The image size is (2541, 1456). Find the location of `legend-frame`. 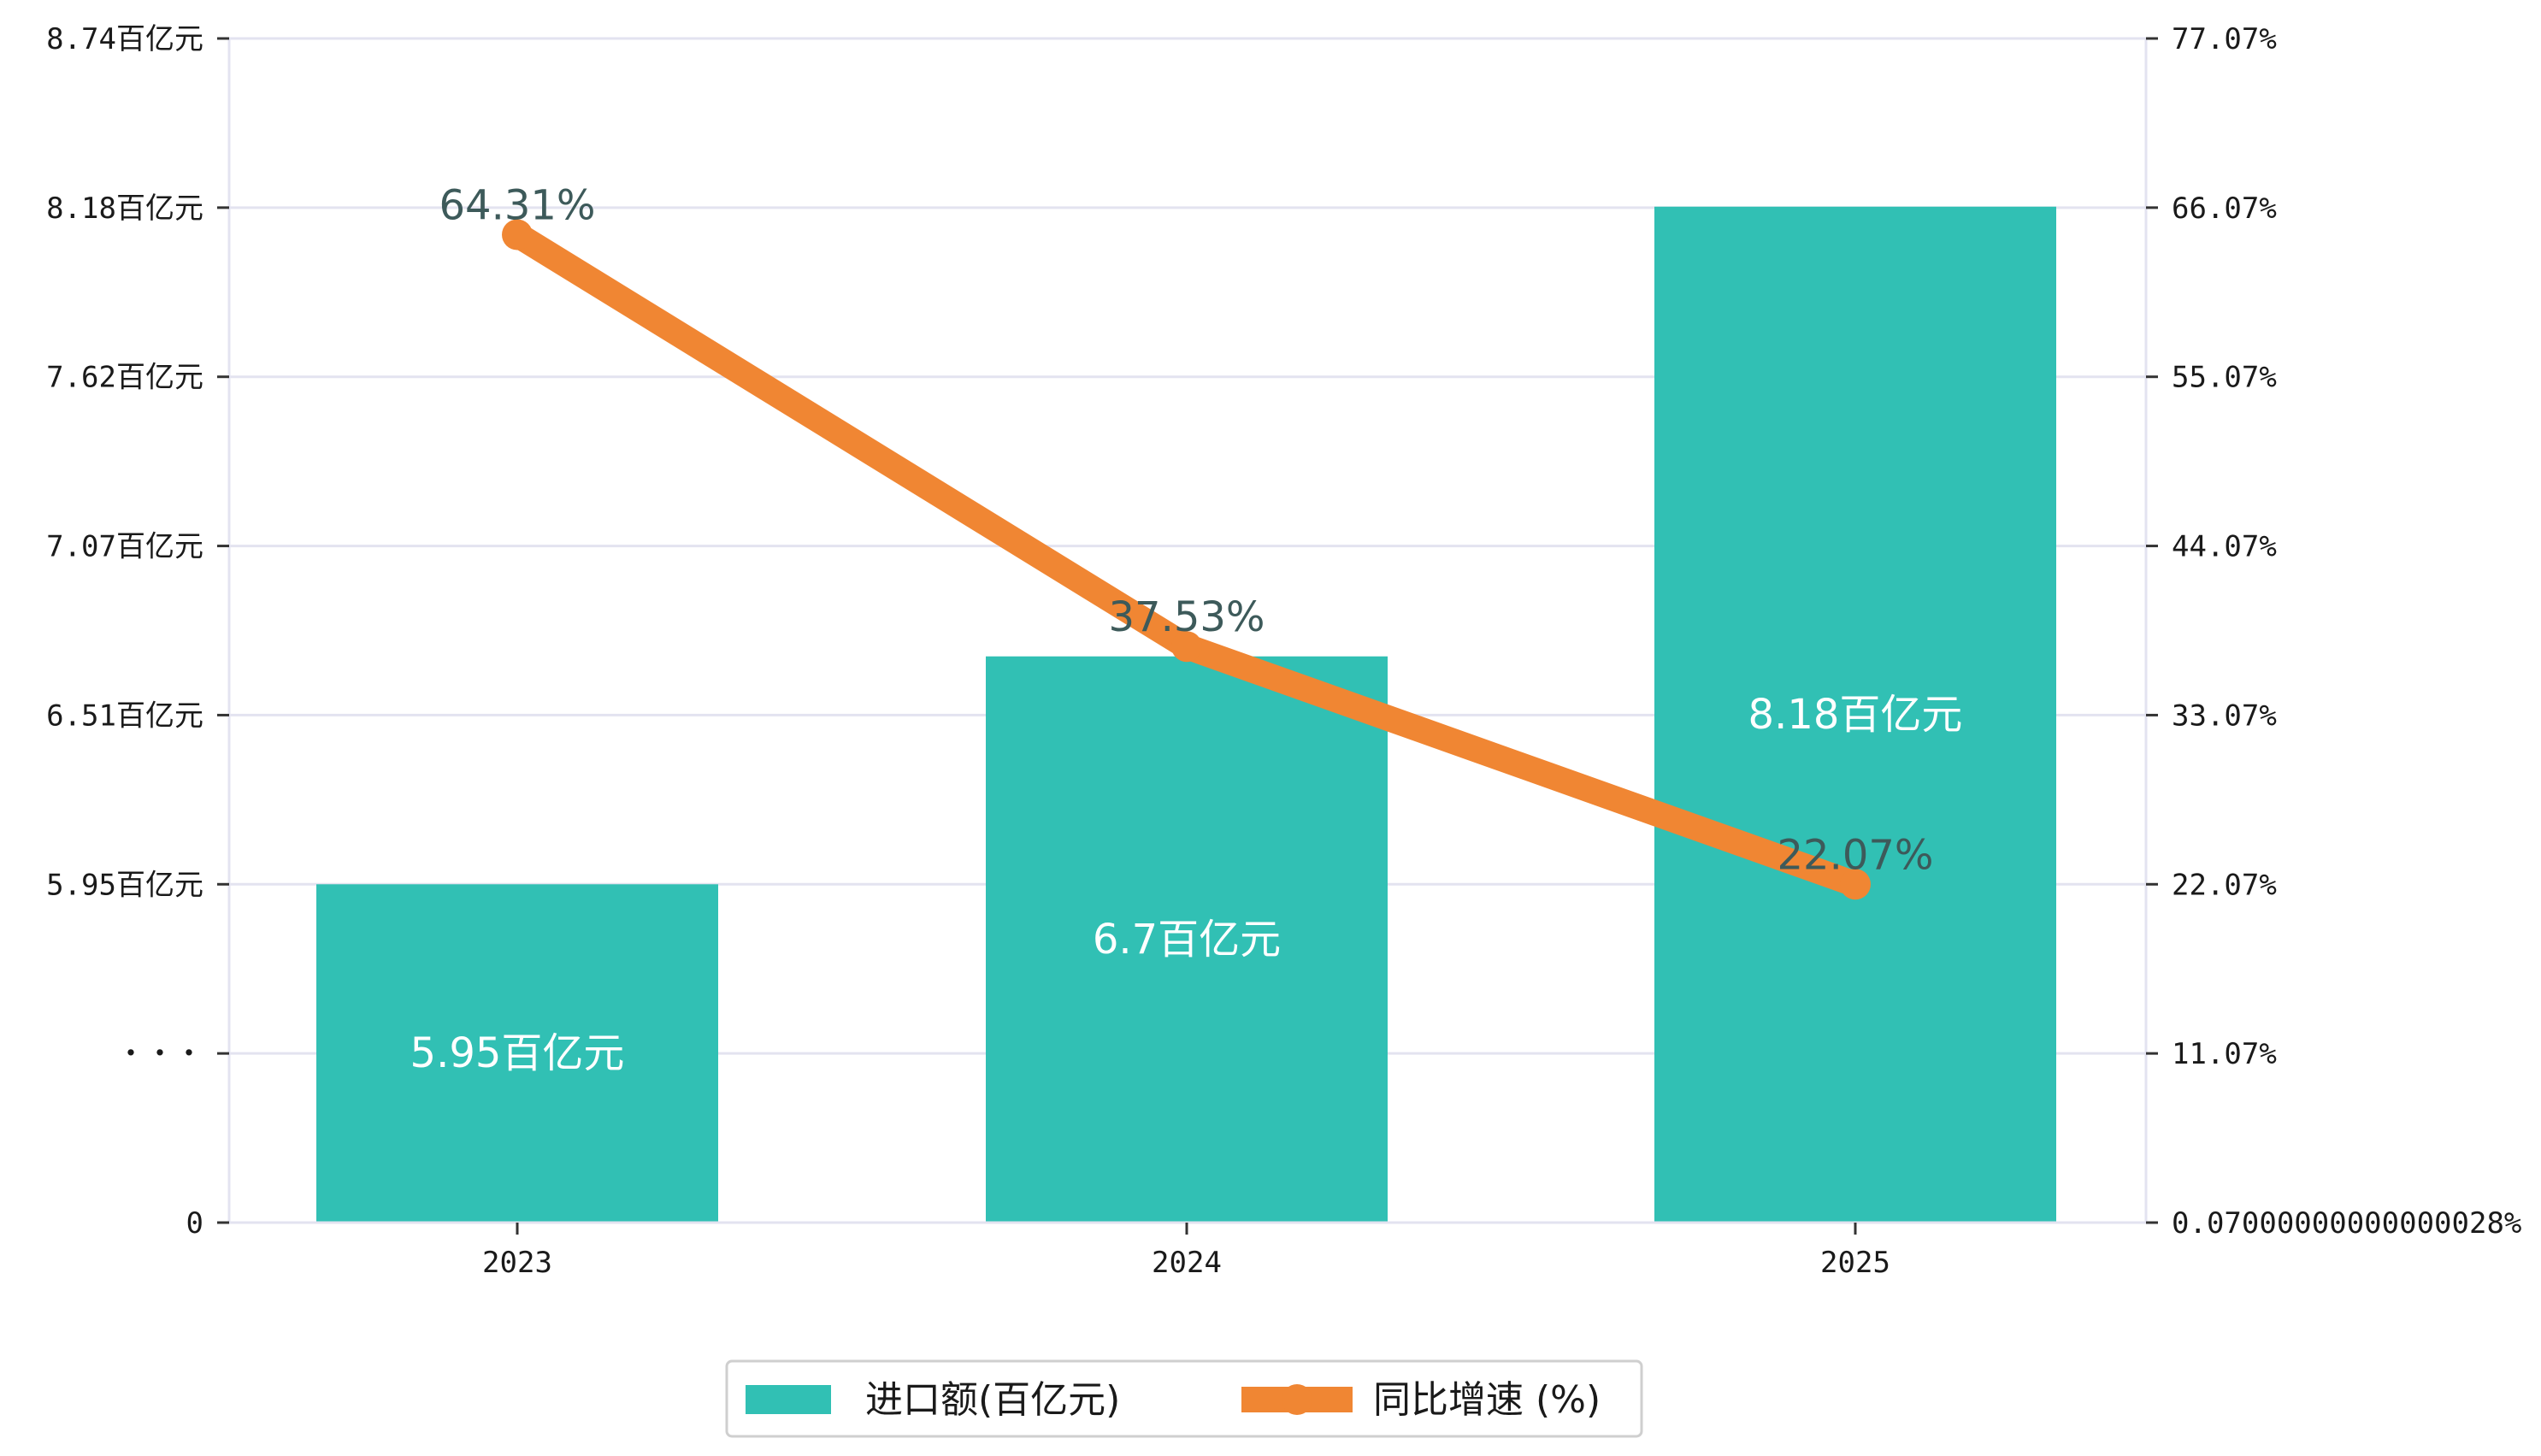

legend-frame is located at coordinates (1184, 1398).